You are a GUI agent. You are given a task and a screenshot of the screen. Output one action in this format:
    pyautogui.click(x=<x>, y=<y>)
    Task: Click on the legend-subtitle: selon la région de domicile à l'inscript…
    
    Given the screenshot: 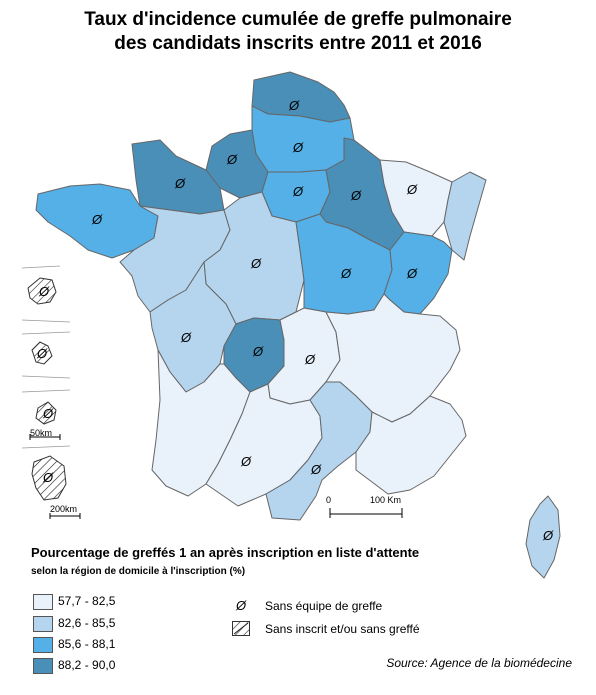 What is the action you would take?
    pyautogui.click(x=138, y=571)
    